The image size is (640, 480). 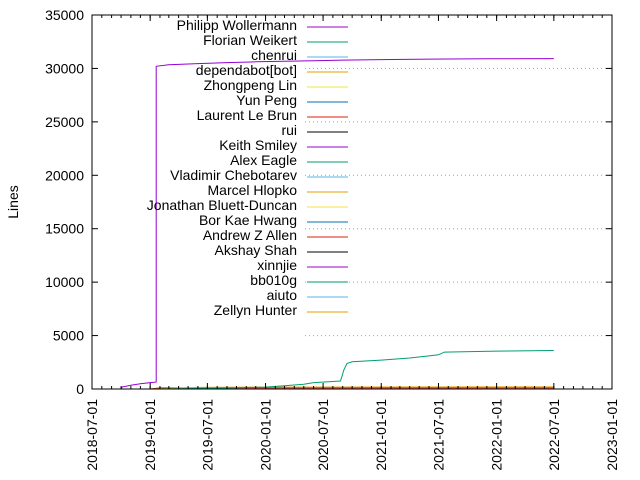 I want to click on legend-label: Yun Peng, so click(x=266, y=100).